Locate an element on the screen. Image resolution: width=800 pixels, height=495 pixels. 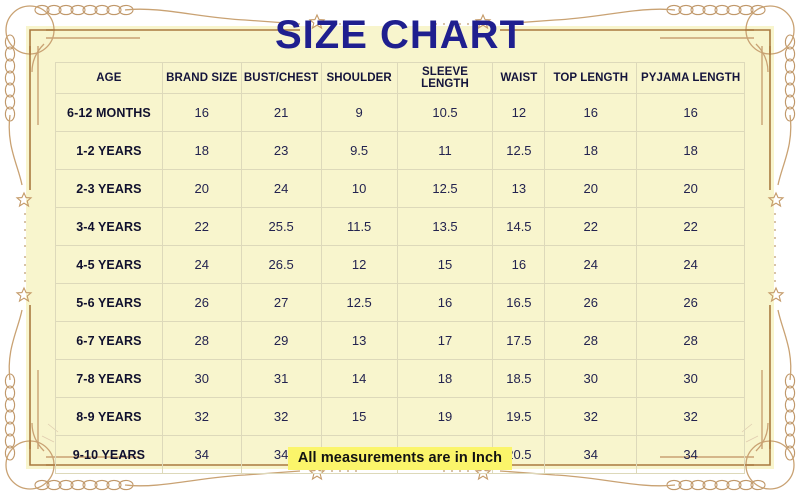
cell-brand-size: 30 is located at coordinates (201, 378).